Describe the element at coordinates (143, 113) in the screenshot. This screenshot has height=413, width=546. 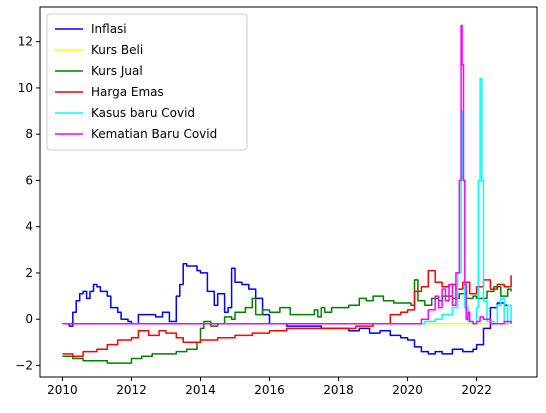
I see `legend-label: Kasus baru Covid` at that location.